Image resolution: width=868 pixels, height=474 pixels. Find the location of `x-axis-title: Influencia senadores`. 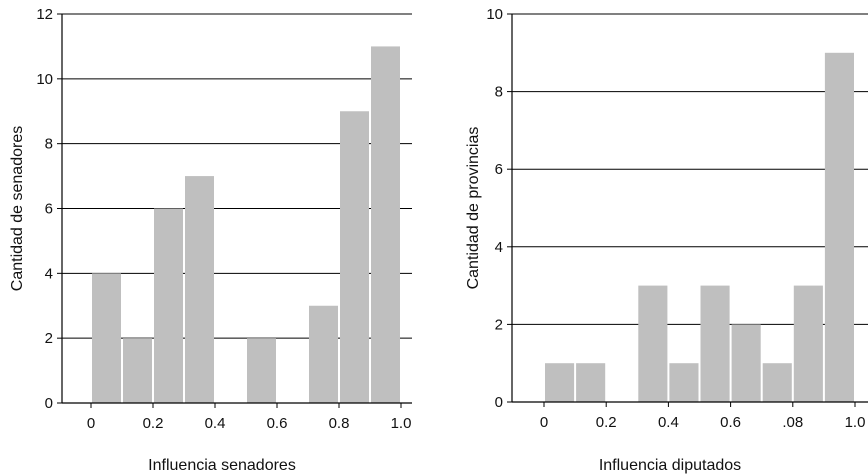

x-axis-title: Influencia senadores is located at coordinates (222, 465).